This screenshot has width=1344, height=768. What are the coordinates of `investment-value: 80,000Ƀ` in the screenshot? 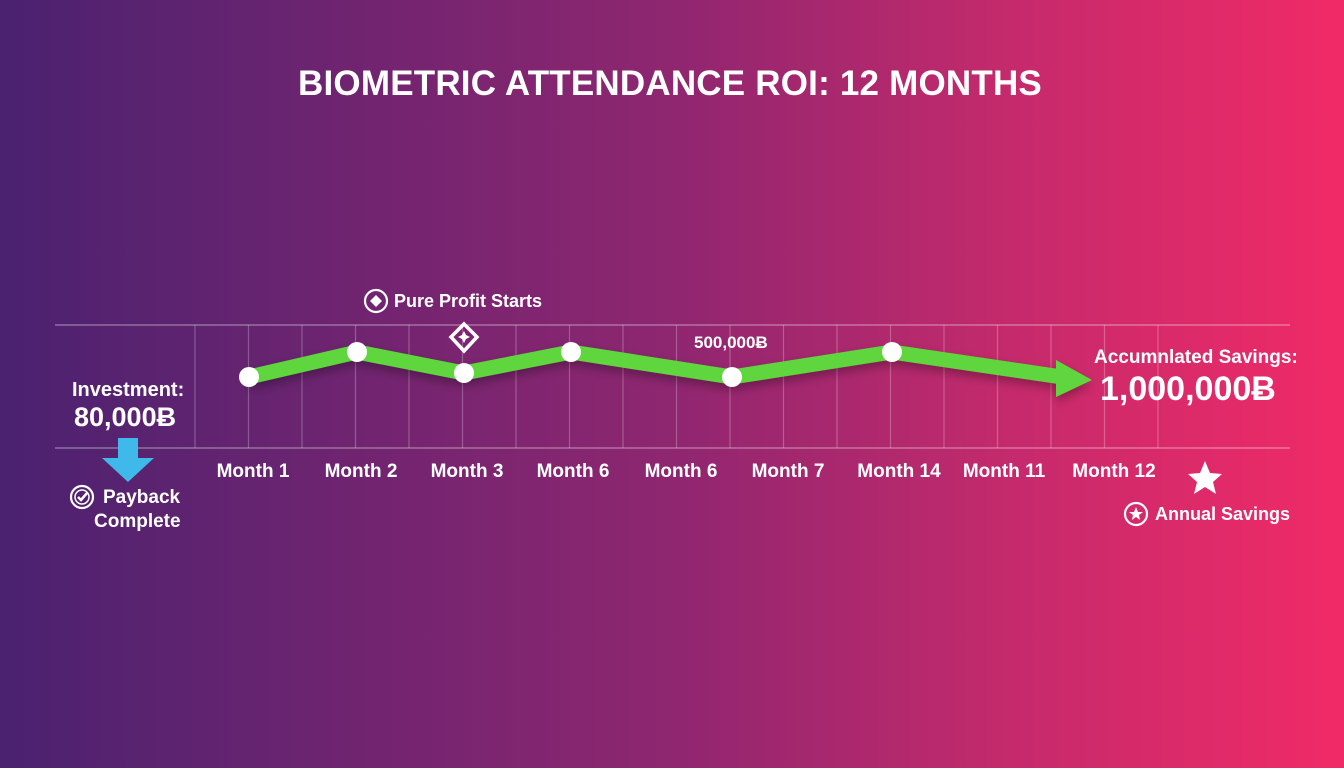 It's located at (125, 417).